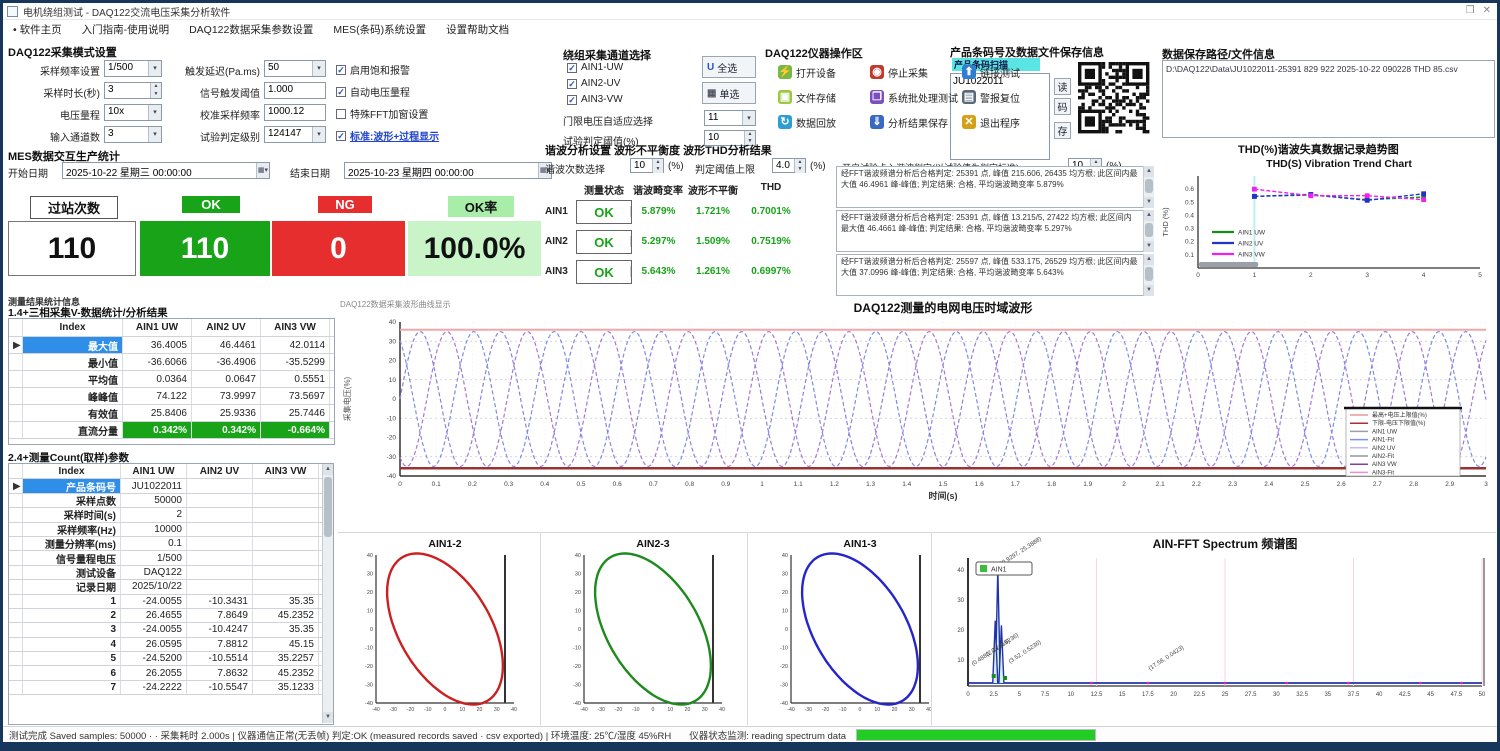 The width and height of the screenshot is (1500, 751). Describe the element at coordinates (1148, 231) in the screenshot. I see `log-scrollbar-1: ▲ ▼` at that location.